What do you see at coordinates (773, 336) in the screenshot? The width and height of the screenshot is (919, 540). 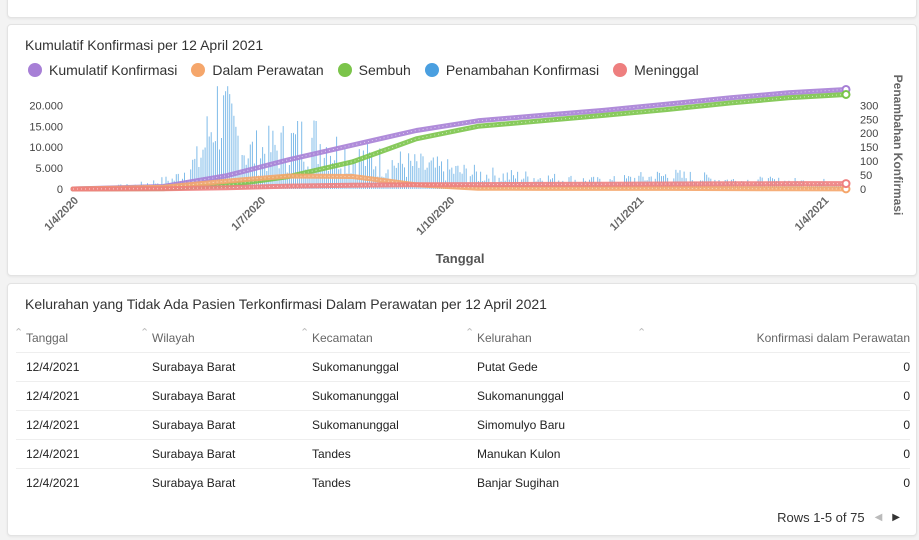 I see `column-header-konfirmasi: ⌃ Konfirmasi dalam Perawatan` at bounding box center [773, 336].